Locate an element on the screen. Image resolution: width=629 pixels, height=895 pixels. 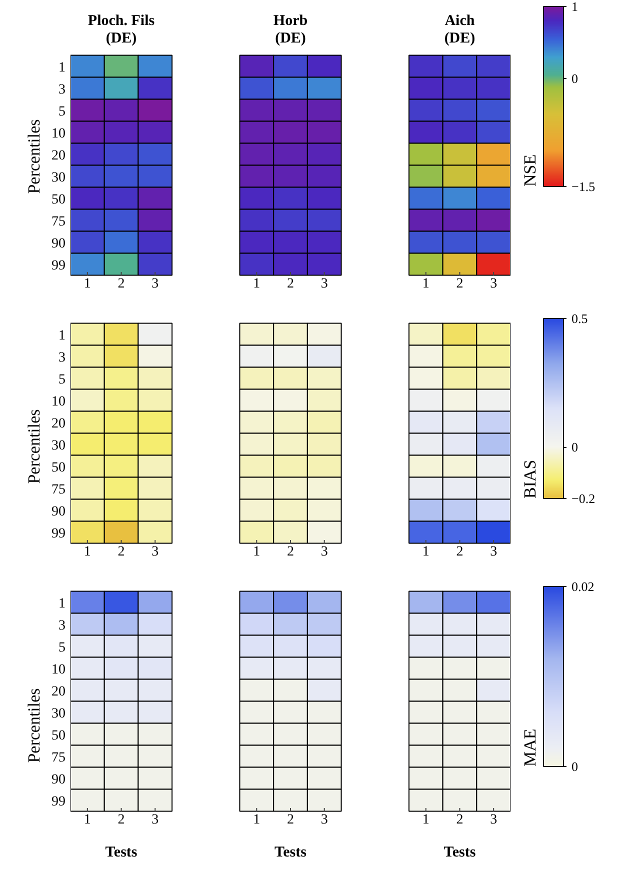
color-bar-title: BIAS is located at coordinates (530, 479).